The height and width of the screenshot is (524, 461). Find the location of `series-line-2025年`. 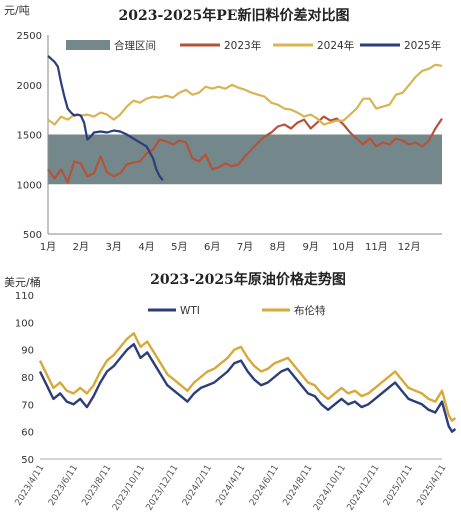

series-line-2025年 is located at coordinates (105, 118).